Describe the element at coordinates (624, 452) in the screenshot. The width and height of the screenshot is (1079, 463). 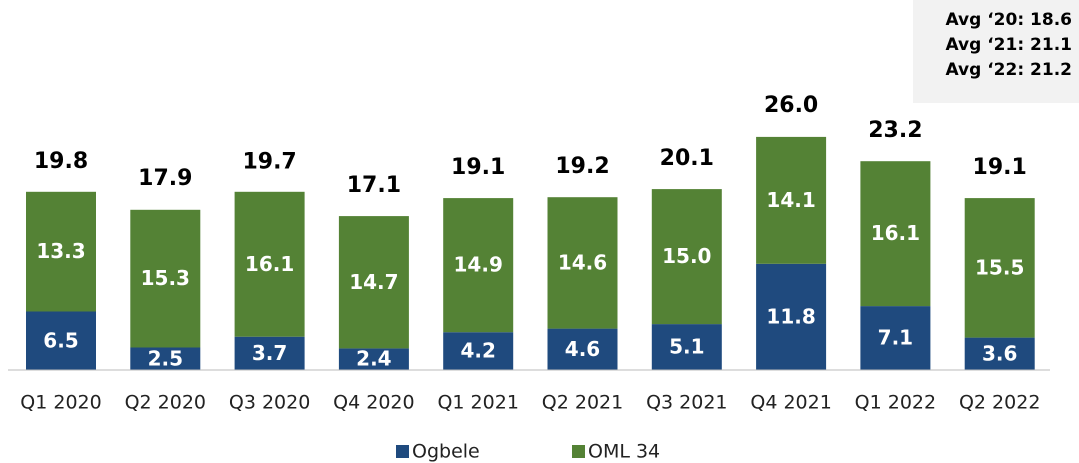
I see `legend-label: OML 34` at that location.